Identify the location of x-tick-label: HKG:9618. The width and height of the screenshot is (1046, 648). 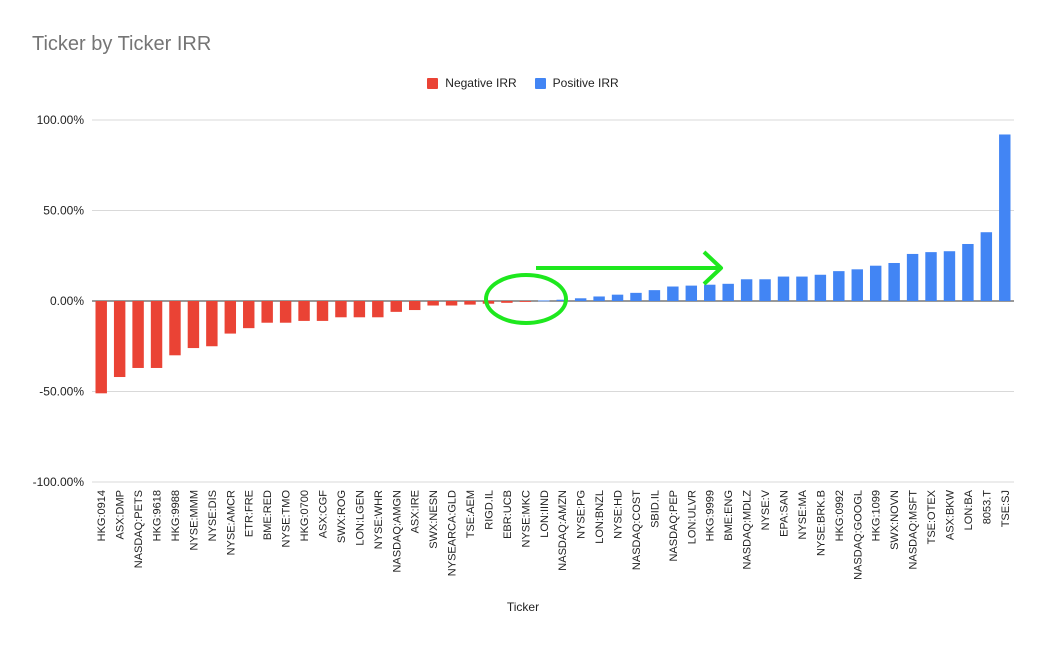
(158, 515).